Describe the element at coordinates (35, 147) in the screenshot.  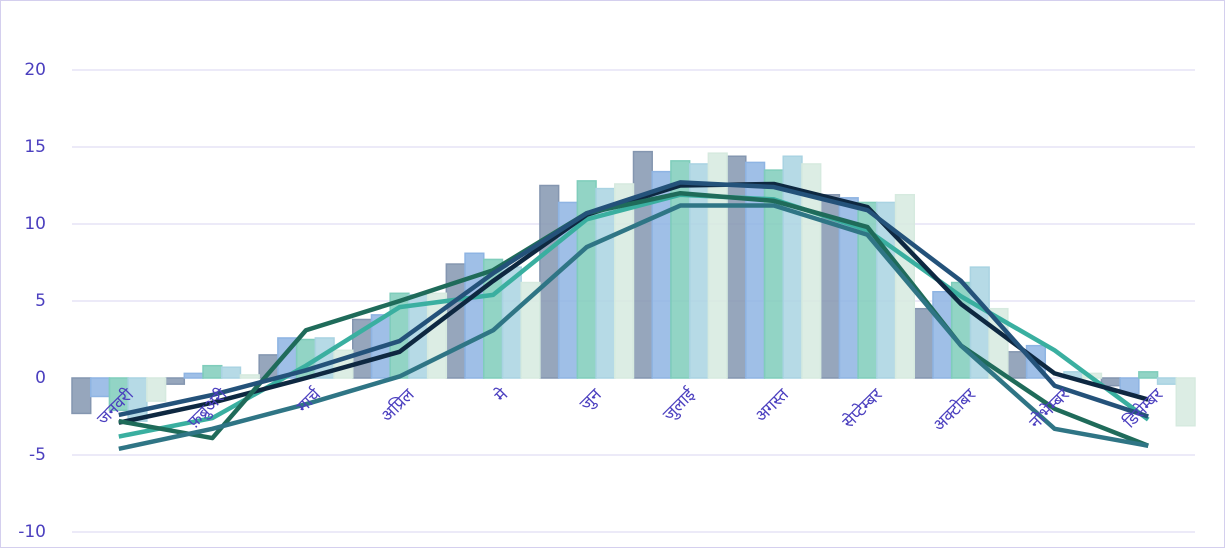
I see `y-tick-label: 15` at that location.